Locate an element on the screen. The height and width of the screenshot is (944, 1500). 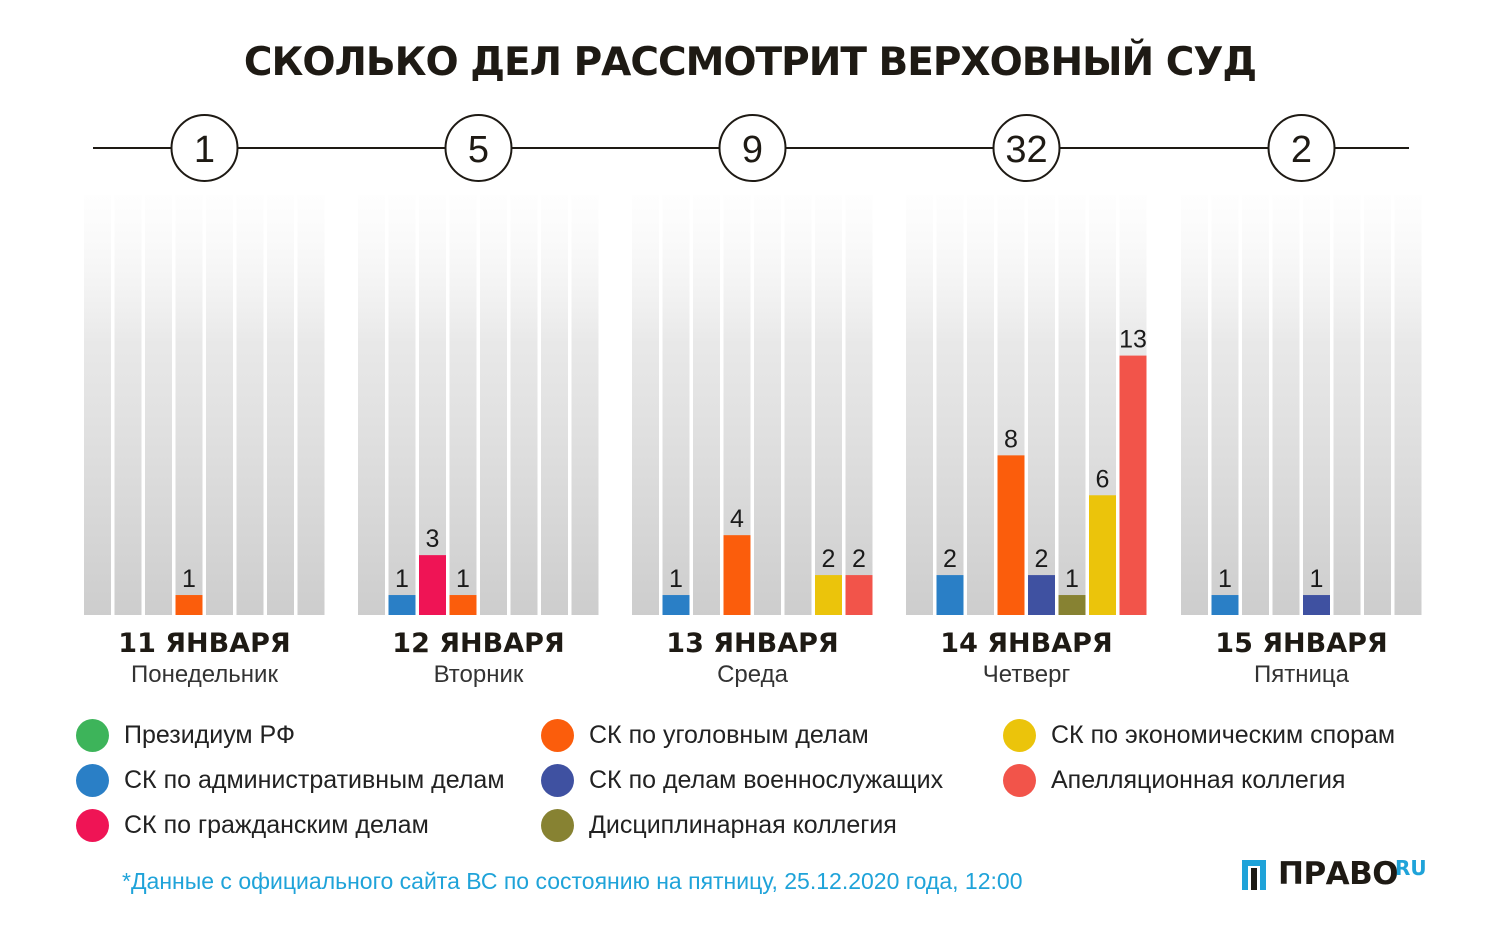
day-weekday-label: Понедельник is located at coordinates (204, 674).